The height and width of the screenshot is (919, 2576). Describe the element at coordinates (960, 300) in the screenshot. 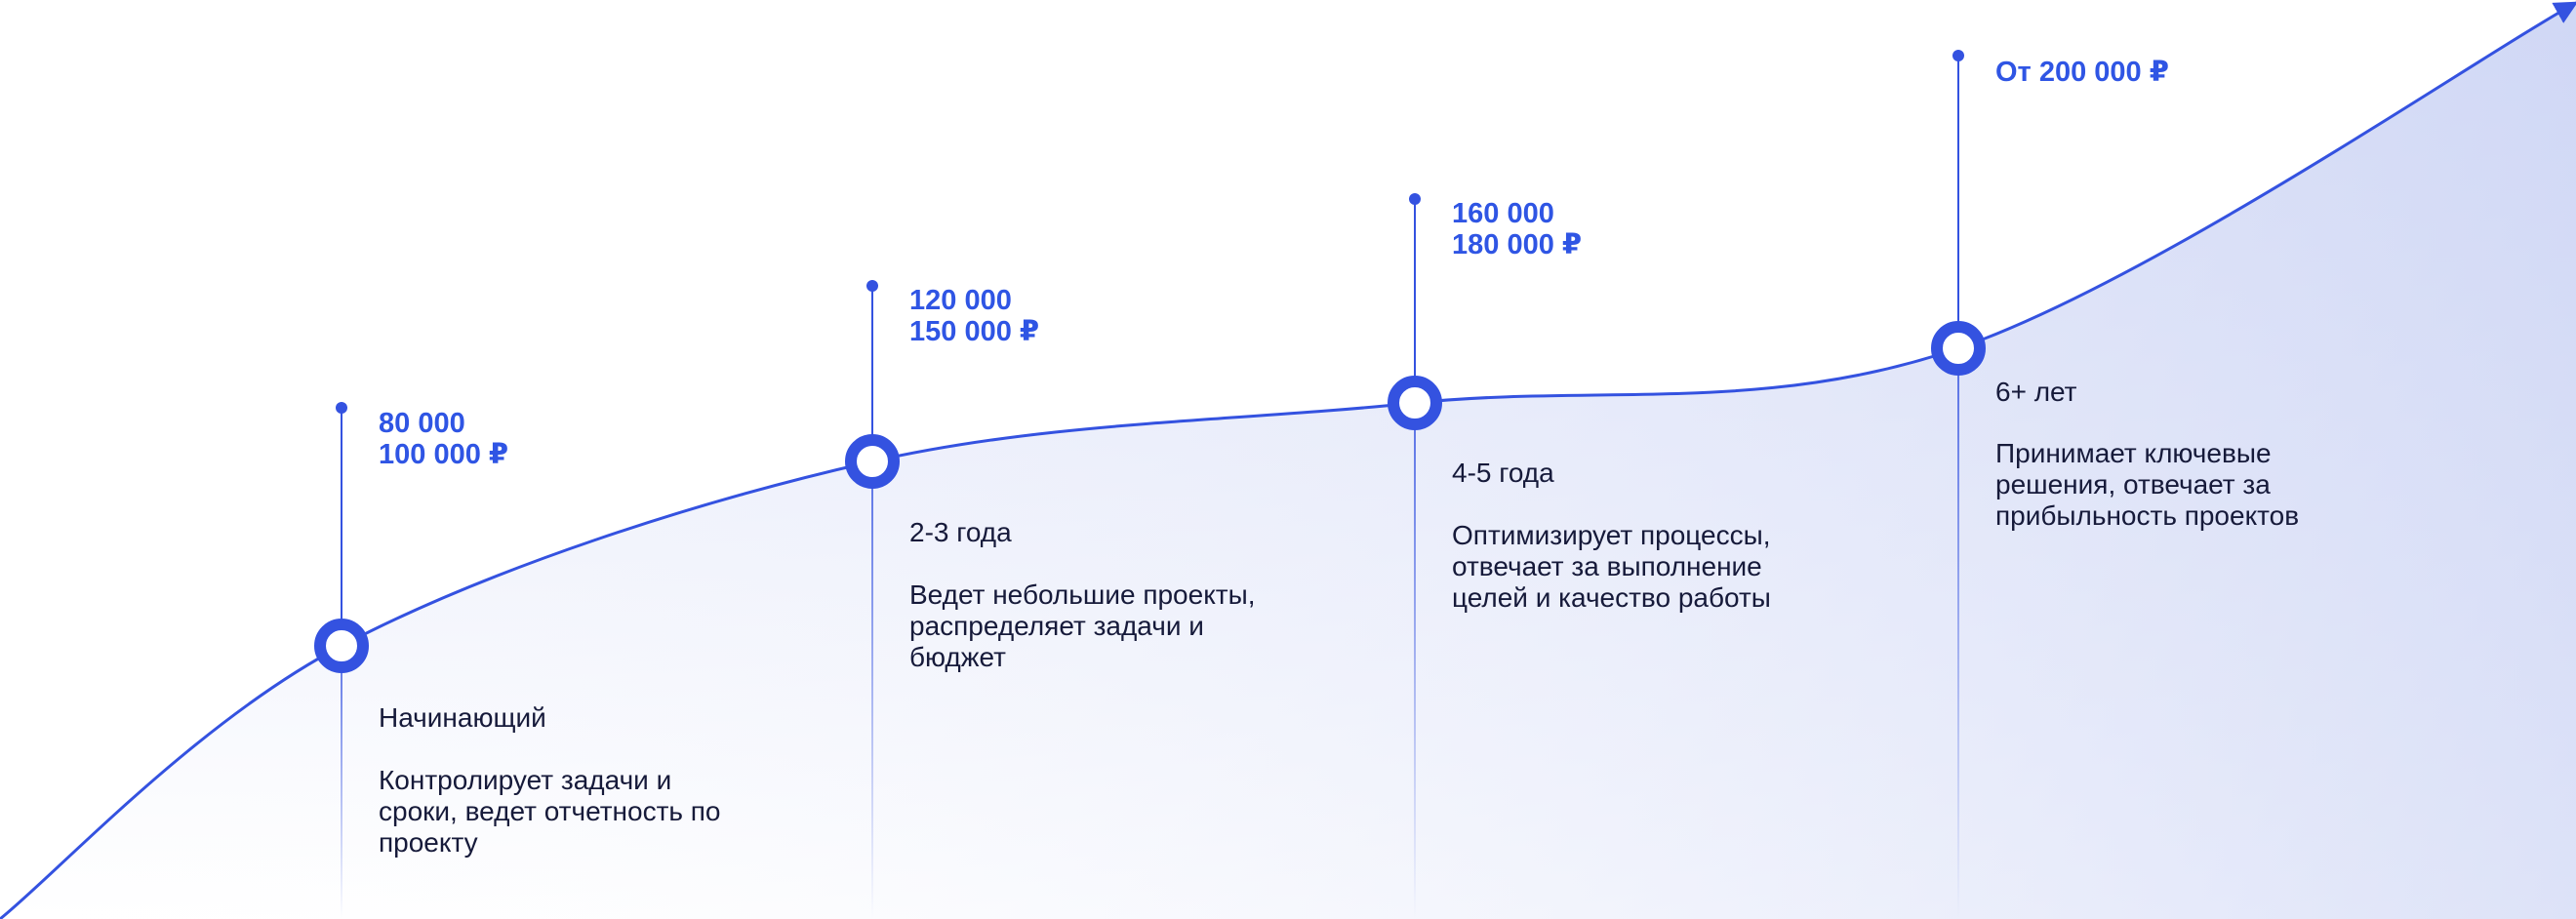

I see `salary-line: 120 000` at that location.